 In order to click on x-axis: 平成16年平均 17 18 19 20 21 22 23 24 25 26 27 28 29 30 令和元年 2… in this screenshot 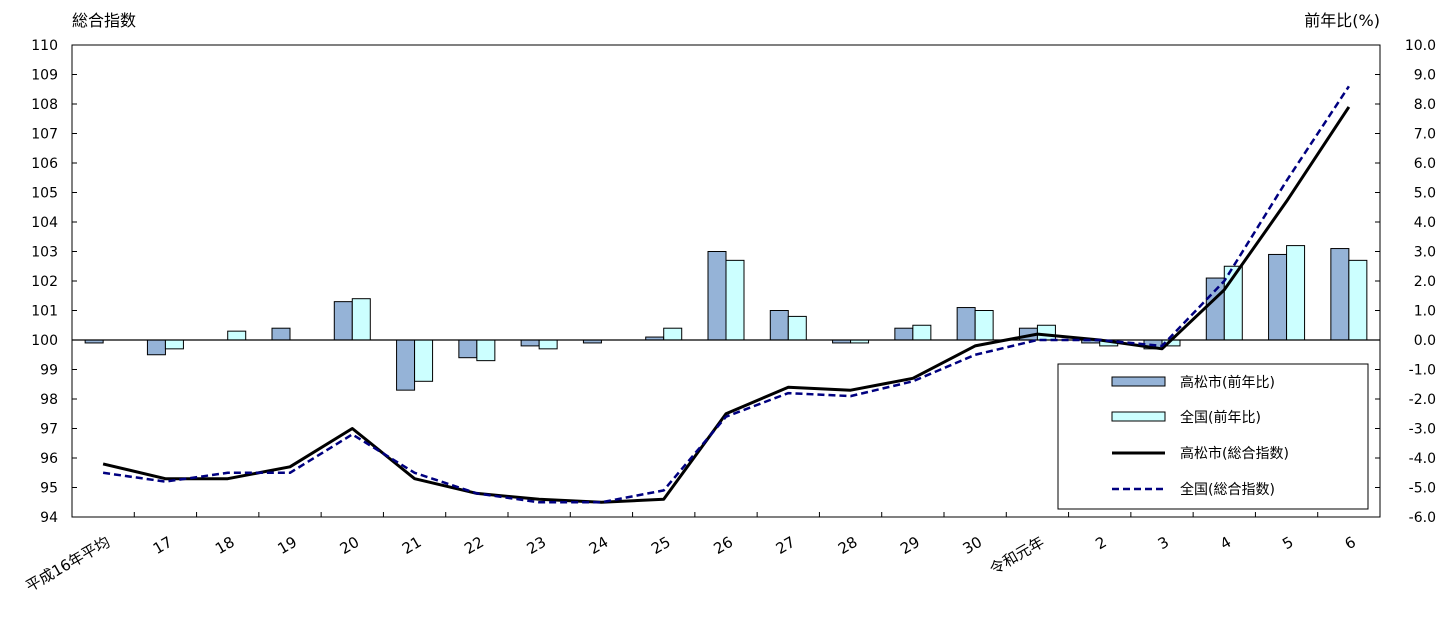, I will do `click(702, 554)`.